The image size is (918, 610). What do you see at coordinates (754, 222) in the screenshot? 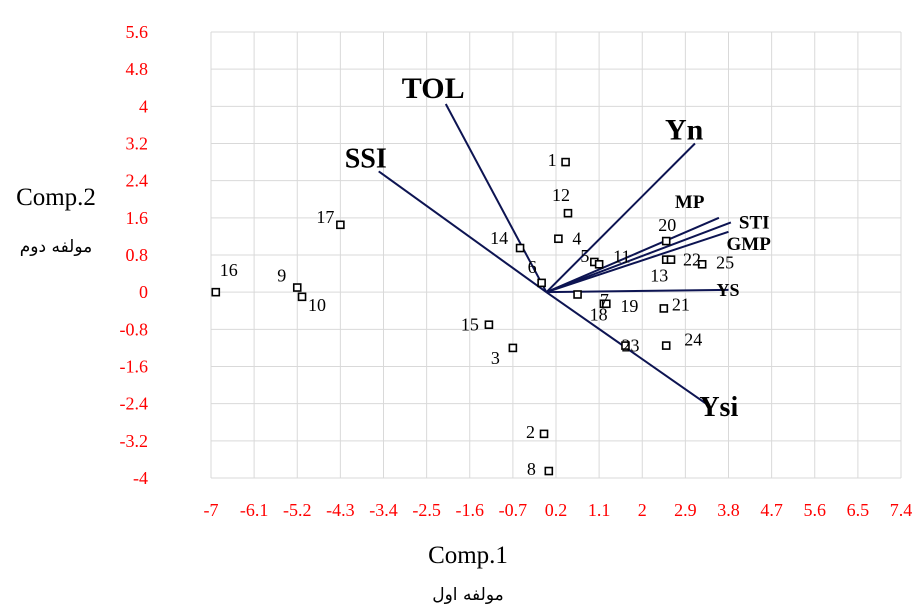
I see `vector-label-sti: STI` at bounding box center [754, 222].